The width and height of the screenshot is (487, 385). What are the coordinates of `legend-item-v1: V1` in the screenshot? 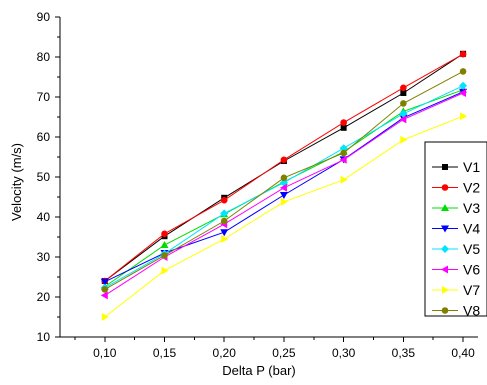 It's located at (456, 167).